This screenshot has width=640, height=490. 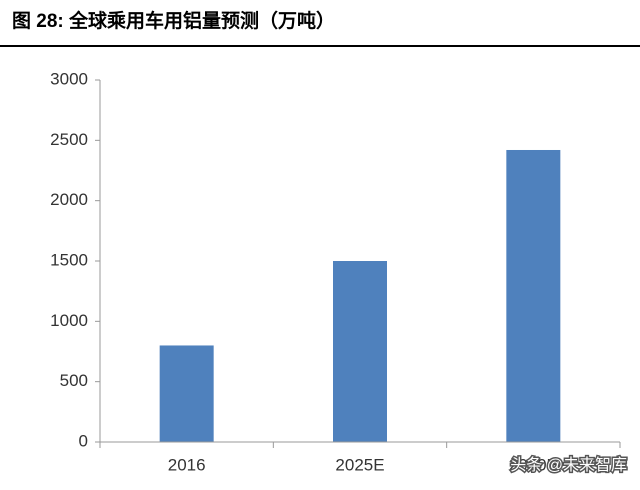 What do you see at coordinates (187, 464) in the screenshot?
I see `x-tick-label: 2016` at bounding box center [187, 464].